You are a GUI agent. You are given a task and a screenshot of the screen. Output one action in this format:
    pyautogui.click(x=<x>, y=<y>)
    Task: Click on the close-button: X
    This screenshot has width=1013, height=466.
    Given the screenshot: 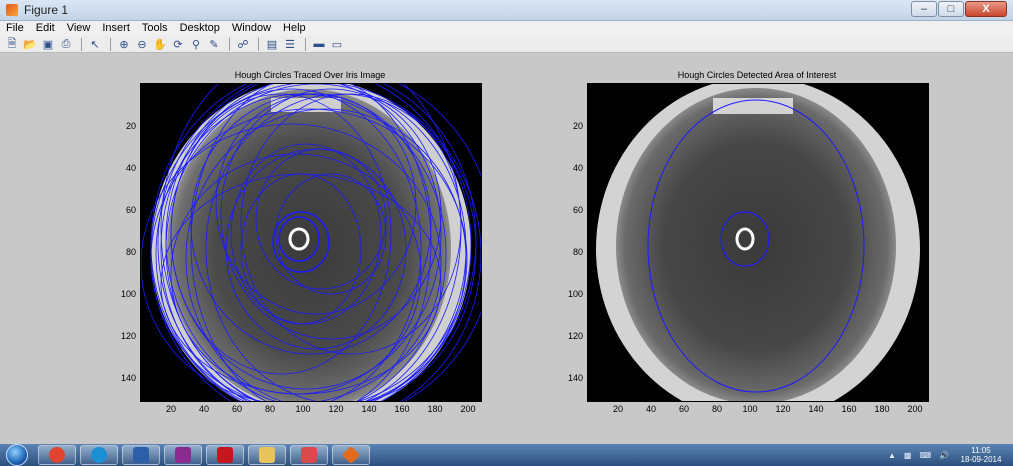 What is the action you would take?
    pyautogui.click(x=986, y=9)
    